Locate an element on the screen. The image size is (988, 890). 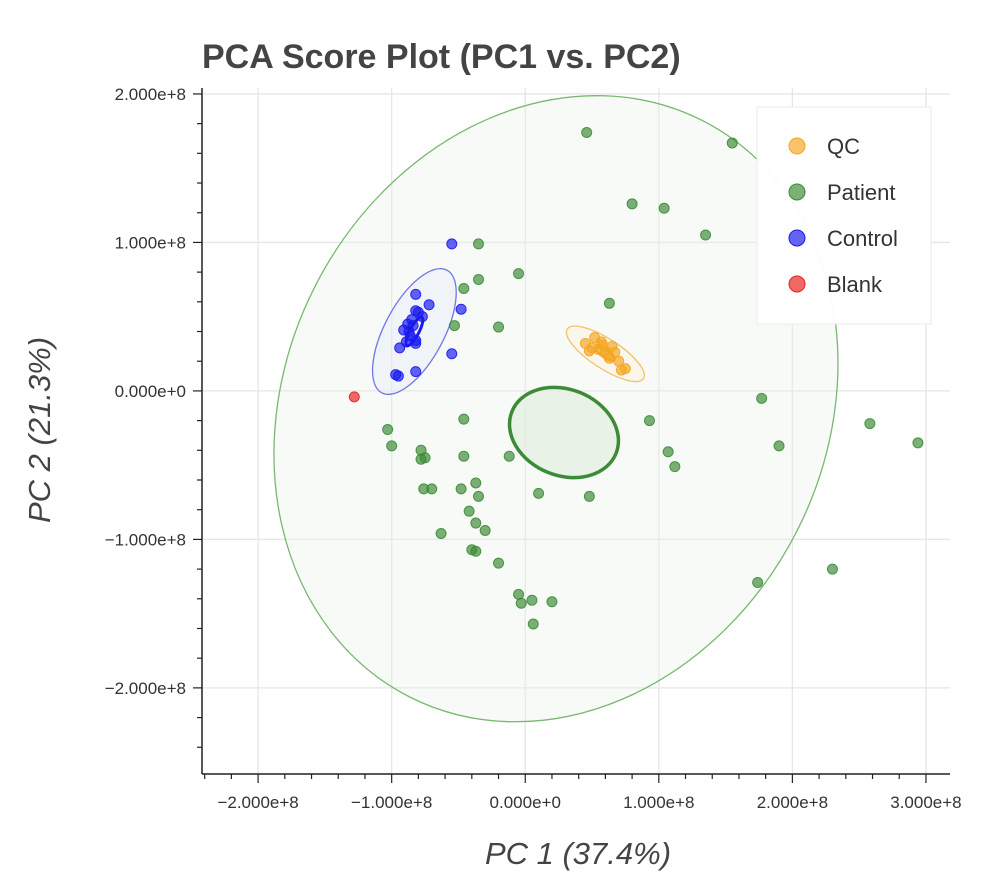
legend-label-control: Control is located at coordinates (862, 238).